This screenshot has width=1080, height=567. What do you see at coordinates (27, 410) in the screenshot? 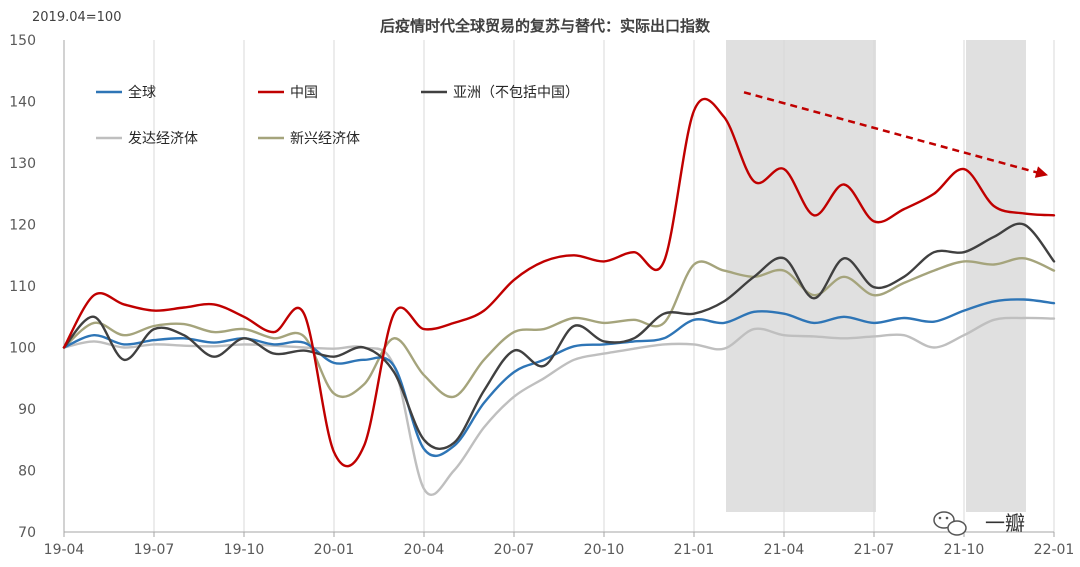
I see `y-tick-label: 90` at bounding box center [27, 410].